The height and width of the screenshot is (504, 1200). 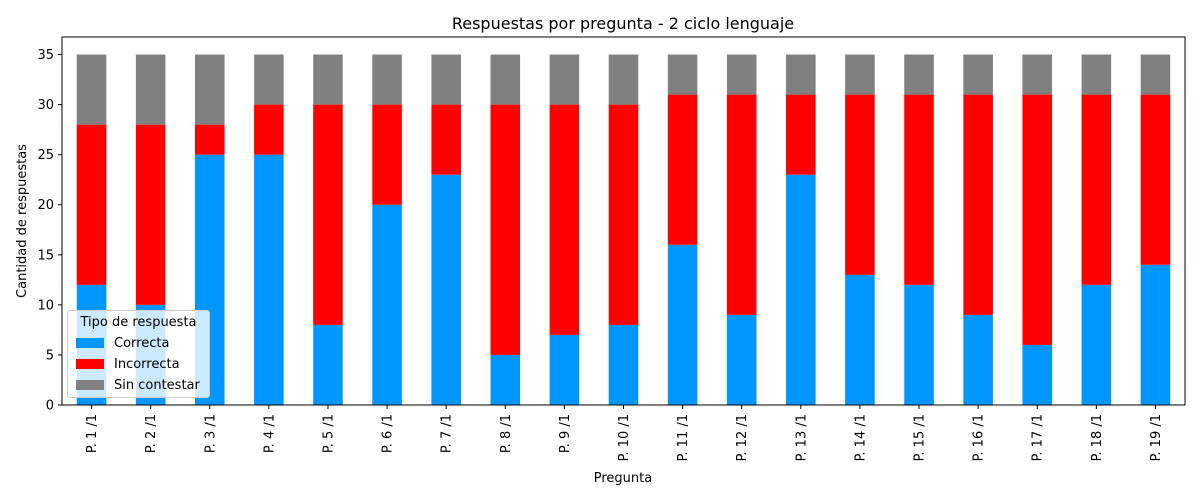 What do you see at coordinates (45, 205) in the screenshot?
I see `y-tick-label: 20` at bounding box center [45, 205].